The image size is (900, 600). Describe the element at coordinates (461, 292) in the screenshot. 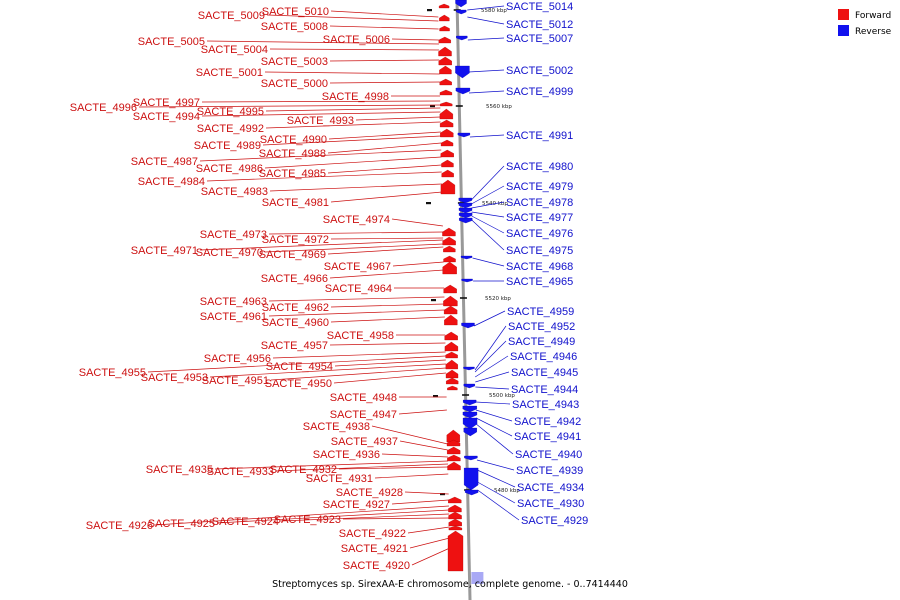

I see `gene-features` at that location.